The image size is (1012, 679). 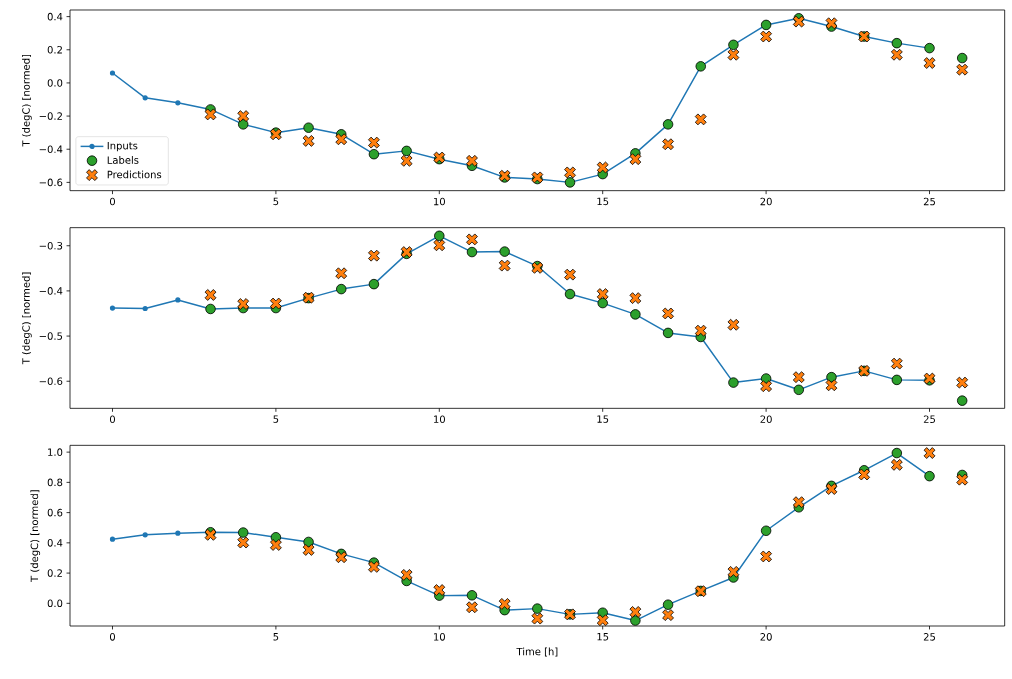 What do you see at coordinates (55, 452) in the screenshot?
I see `y-tick-label: 1.0` at bounding box center [55, 452].